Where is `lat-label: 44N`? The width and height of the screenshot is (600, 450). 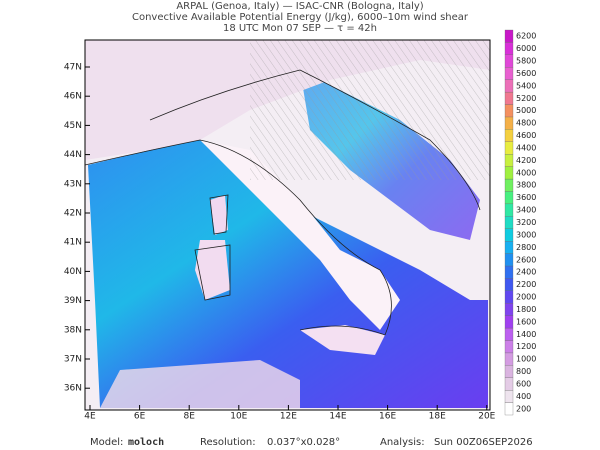
lat-label: 44N is located at coordinates (73, 155).